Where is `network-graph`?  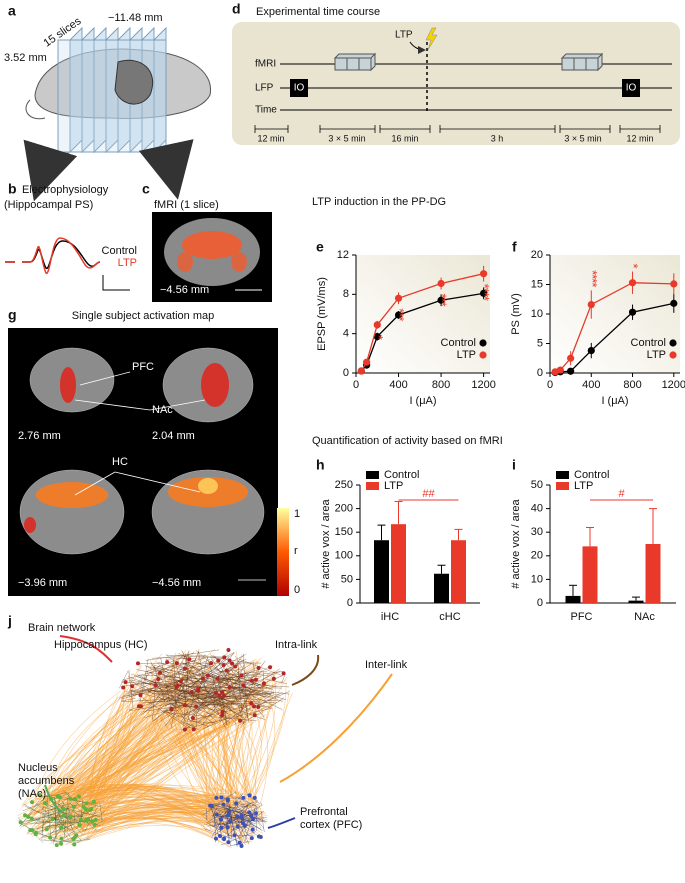
network-graph is located at coordinates (205, 742).